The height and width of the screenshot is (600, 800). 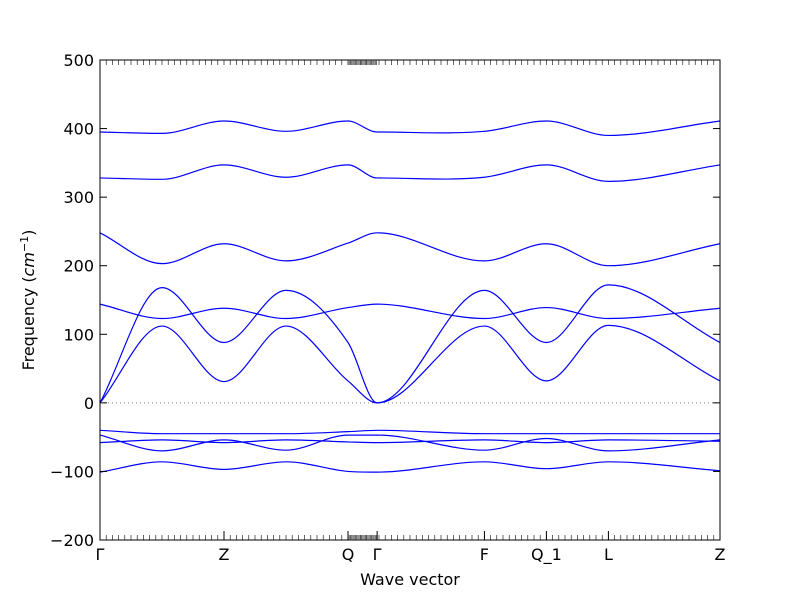 I want to click on y-axis-label-text: Frequency, so click(x=28, y=329).